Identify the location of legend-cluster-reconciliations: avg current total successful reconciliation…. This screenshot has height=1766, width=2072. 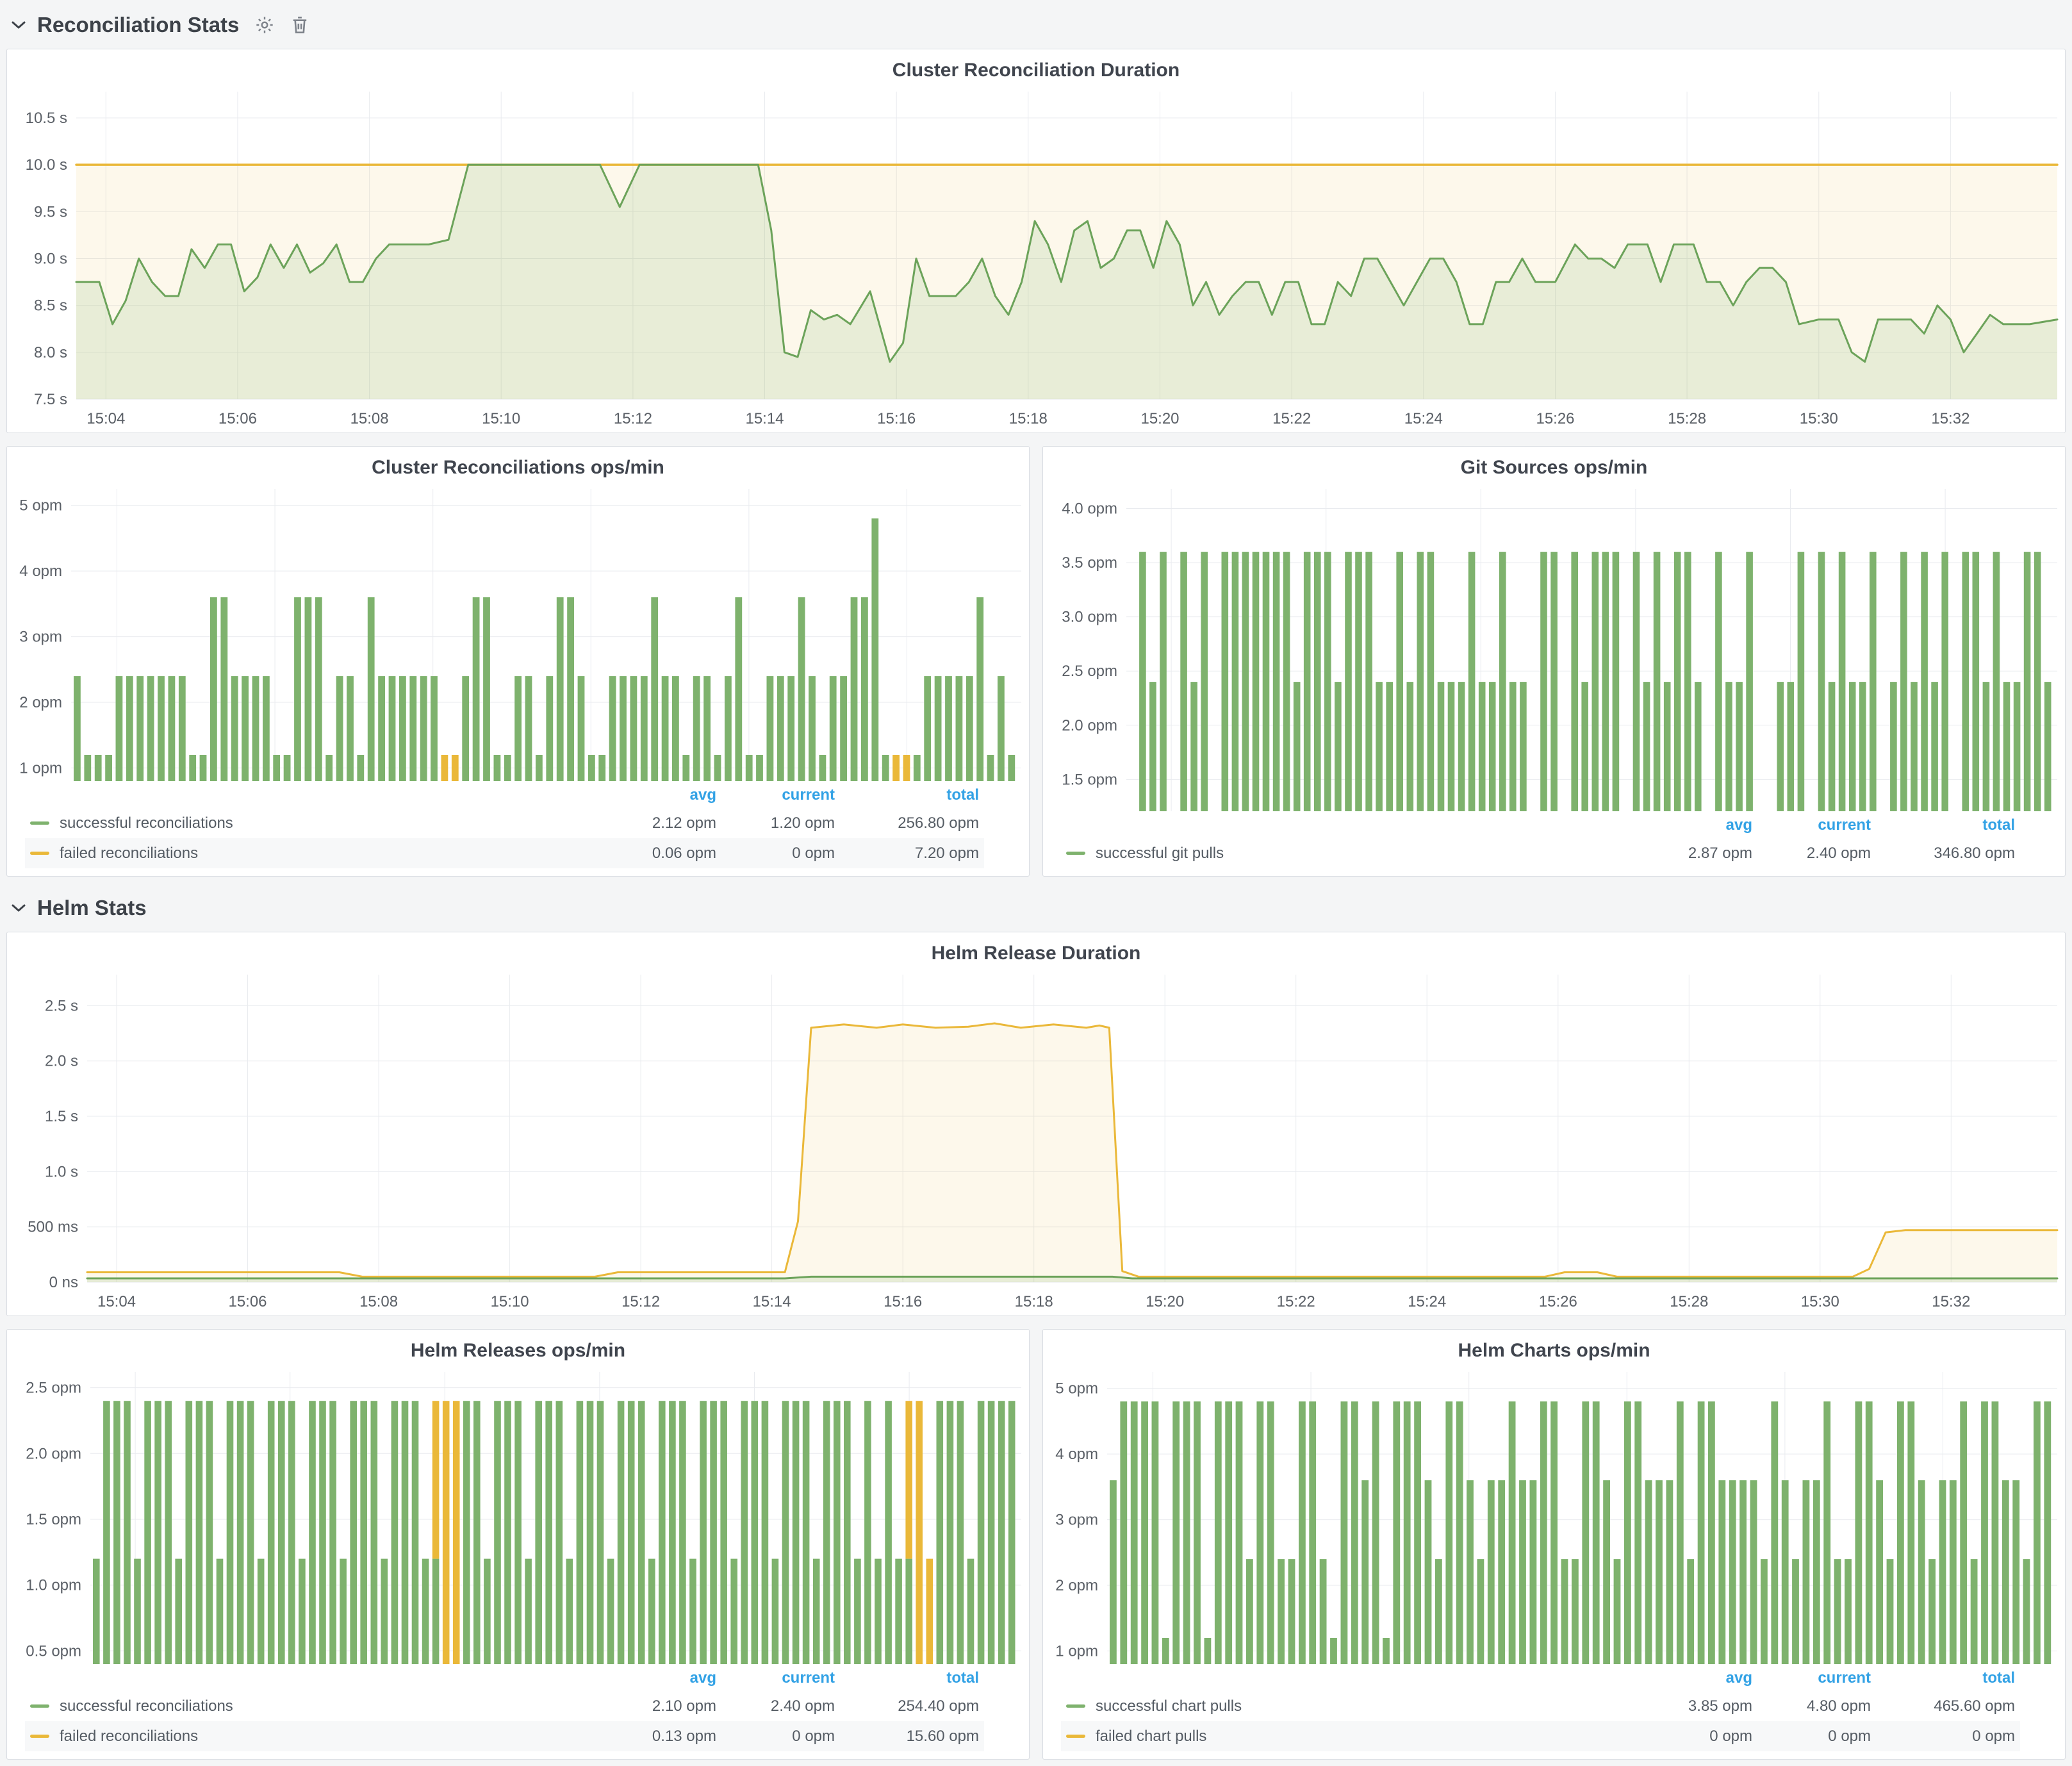
(518, 828).